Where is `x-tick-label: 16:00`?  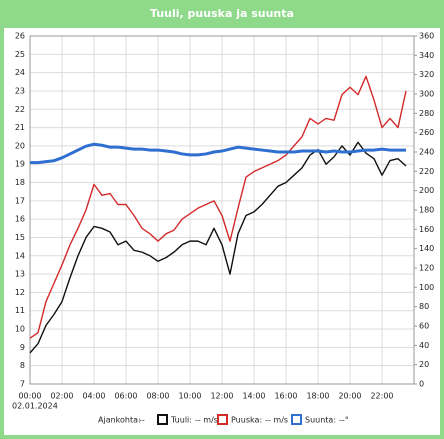 x-tick-label: 16:00 is located at coordinates (285, 396).